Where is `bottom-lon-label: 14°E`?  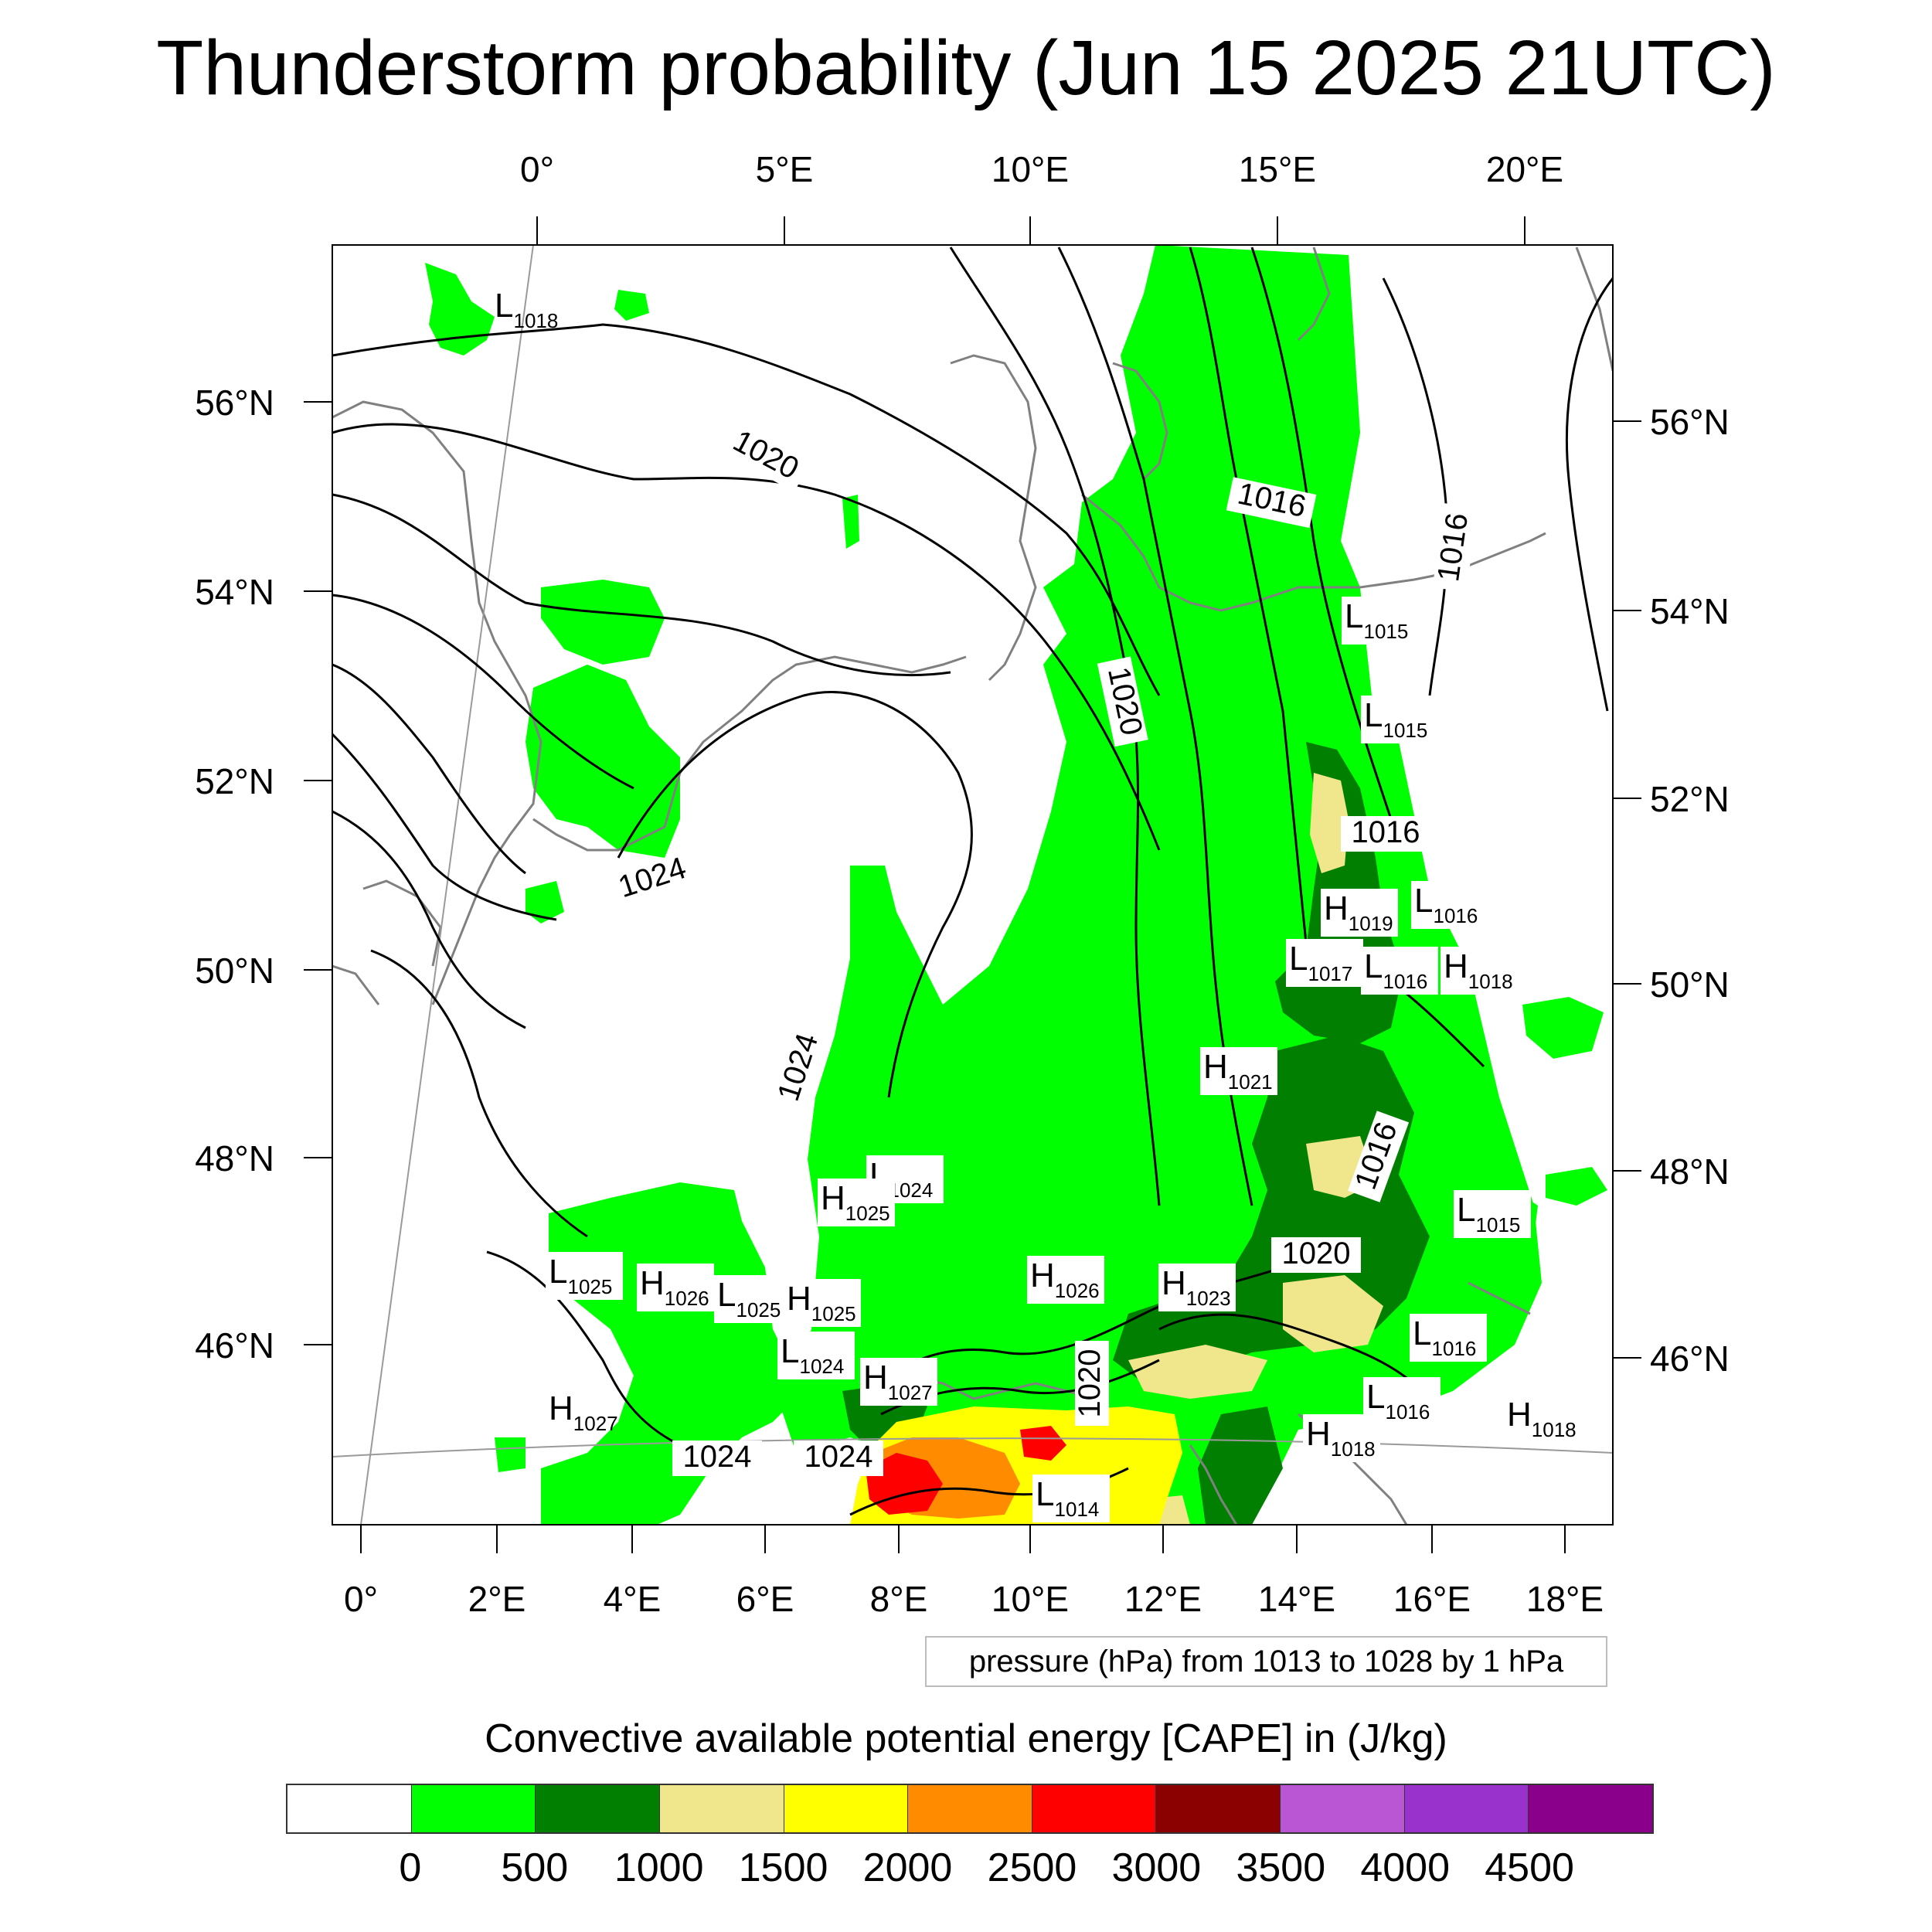 bottom-lon-label: 14°E is located at coordinates (1297, 1599).